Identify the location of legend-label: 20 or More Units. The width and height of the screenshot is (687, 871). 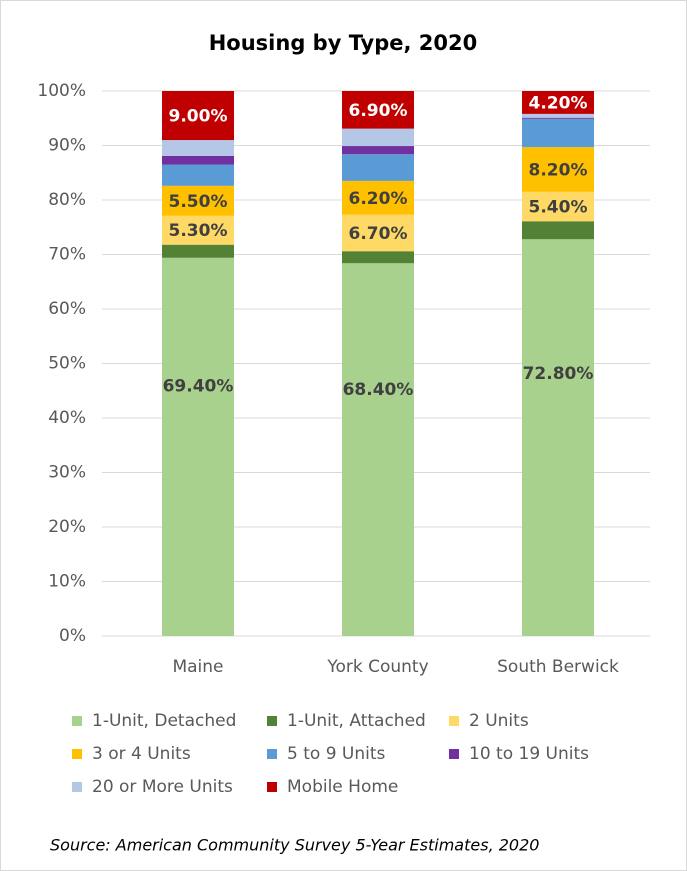
(162, 787).